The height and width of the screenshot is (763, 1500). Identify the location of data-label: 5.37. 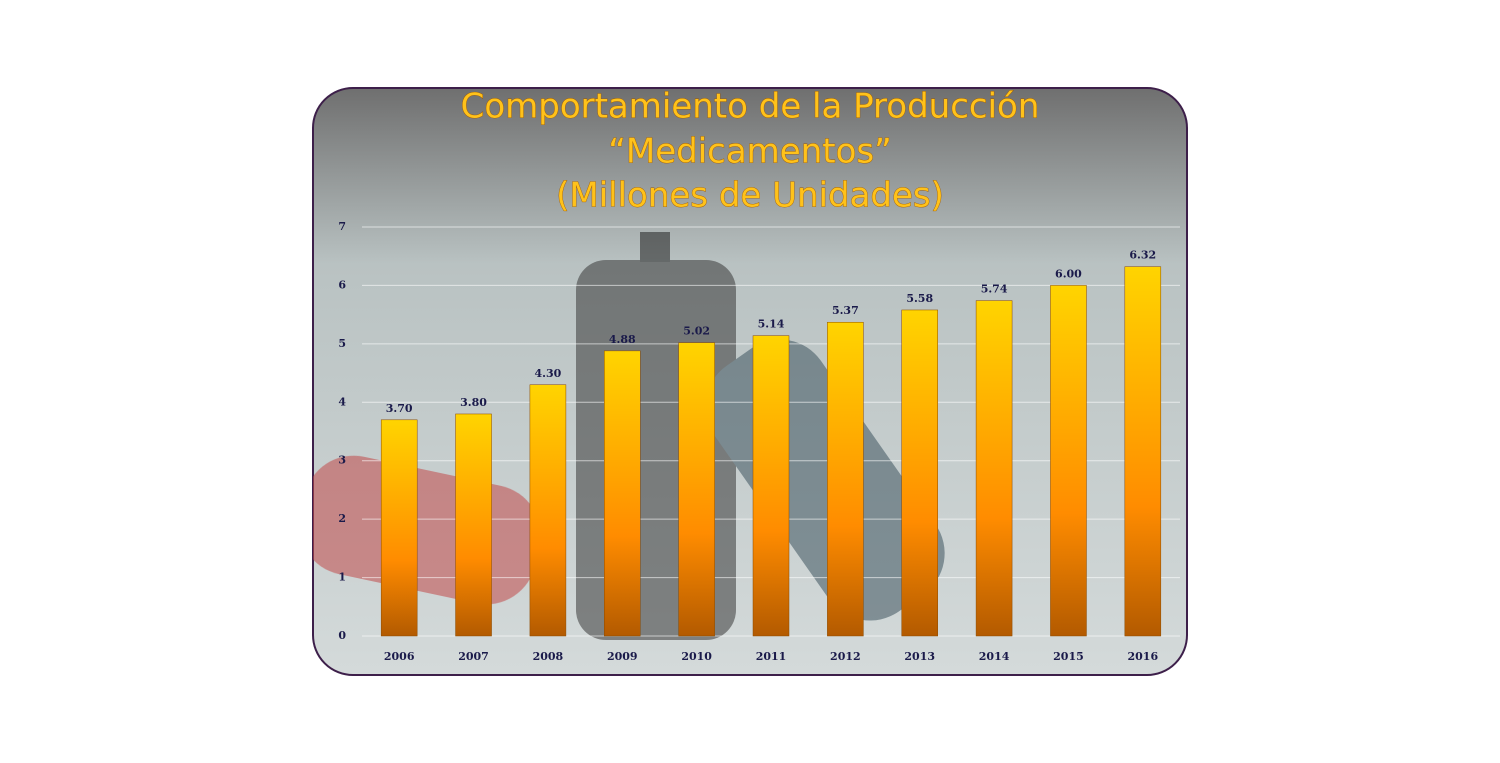
(845, 310).